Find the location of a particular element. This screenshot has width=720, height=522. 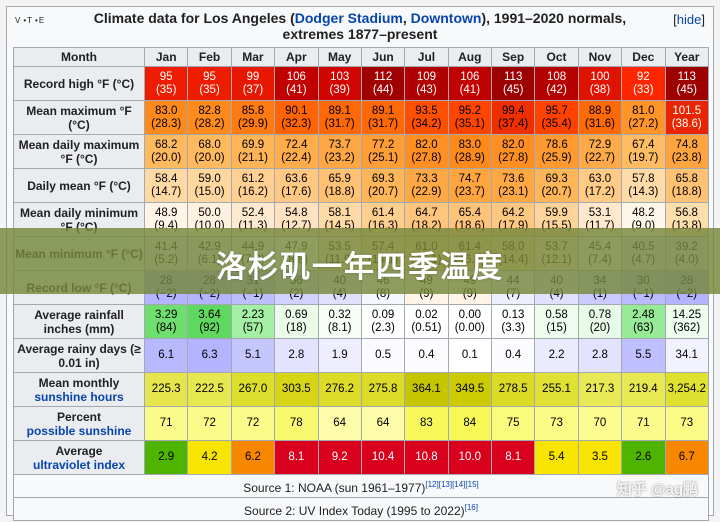

cell-value: 82.8 is located at coordinates (209, 110).